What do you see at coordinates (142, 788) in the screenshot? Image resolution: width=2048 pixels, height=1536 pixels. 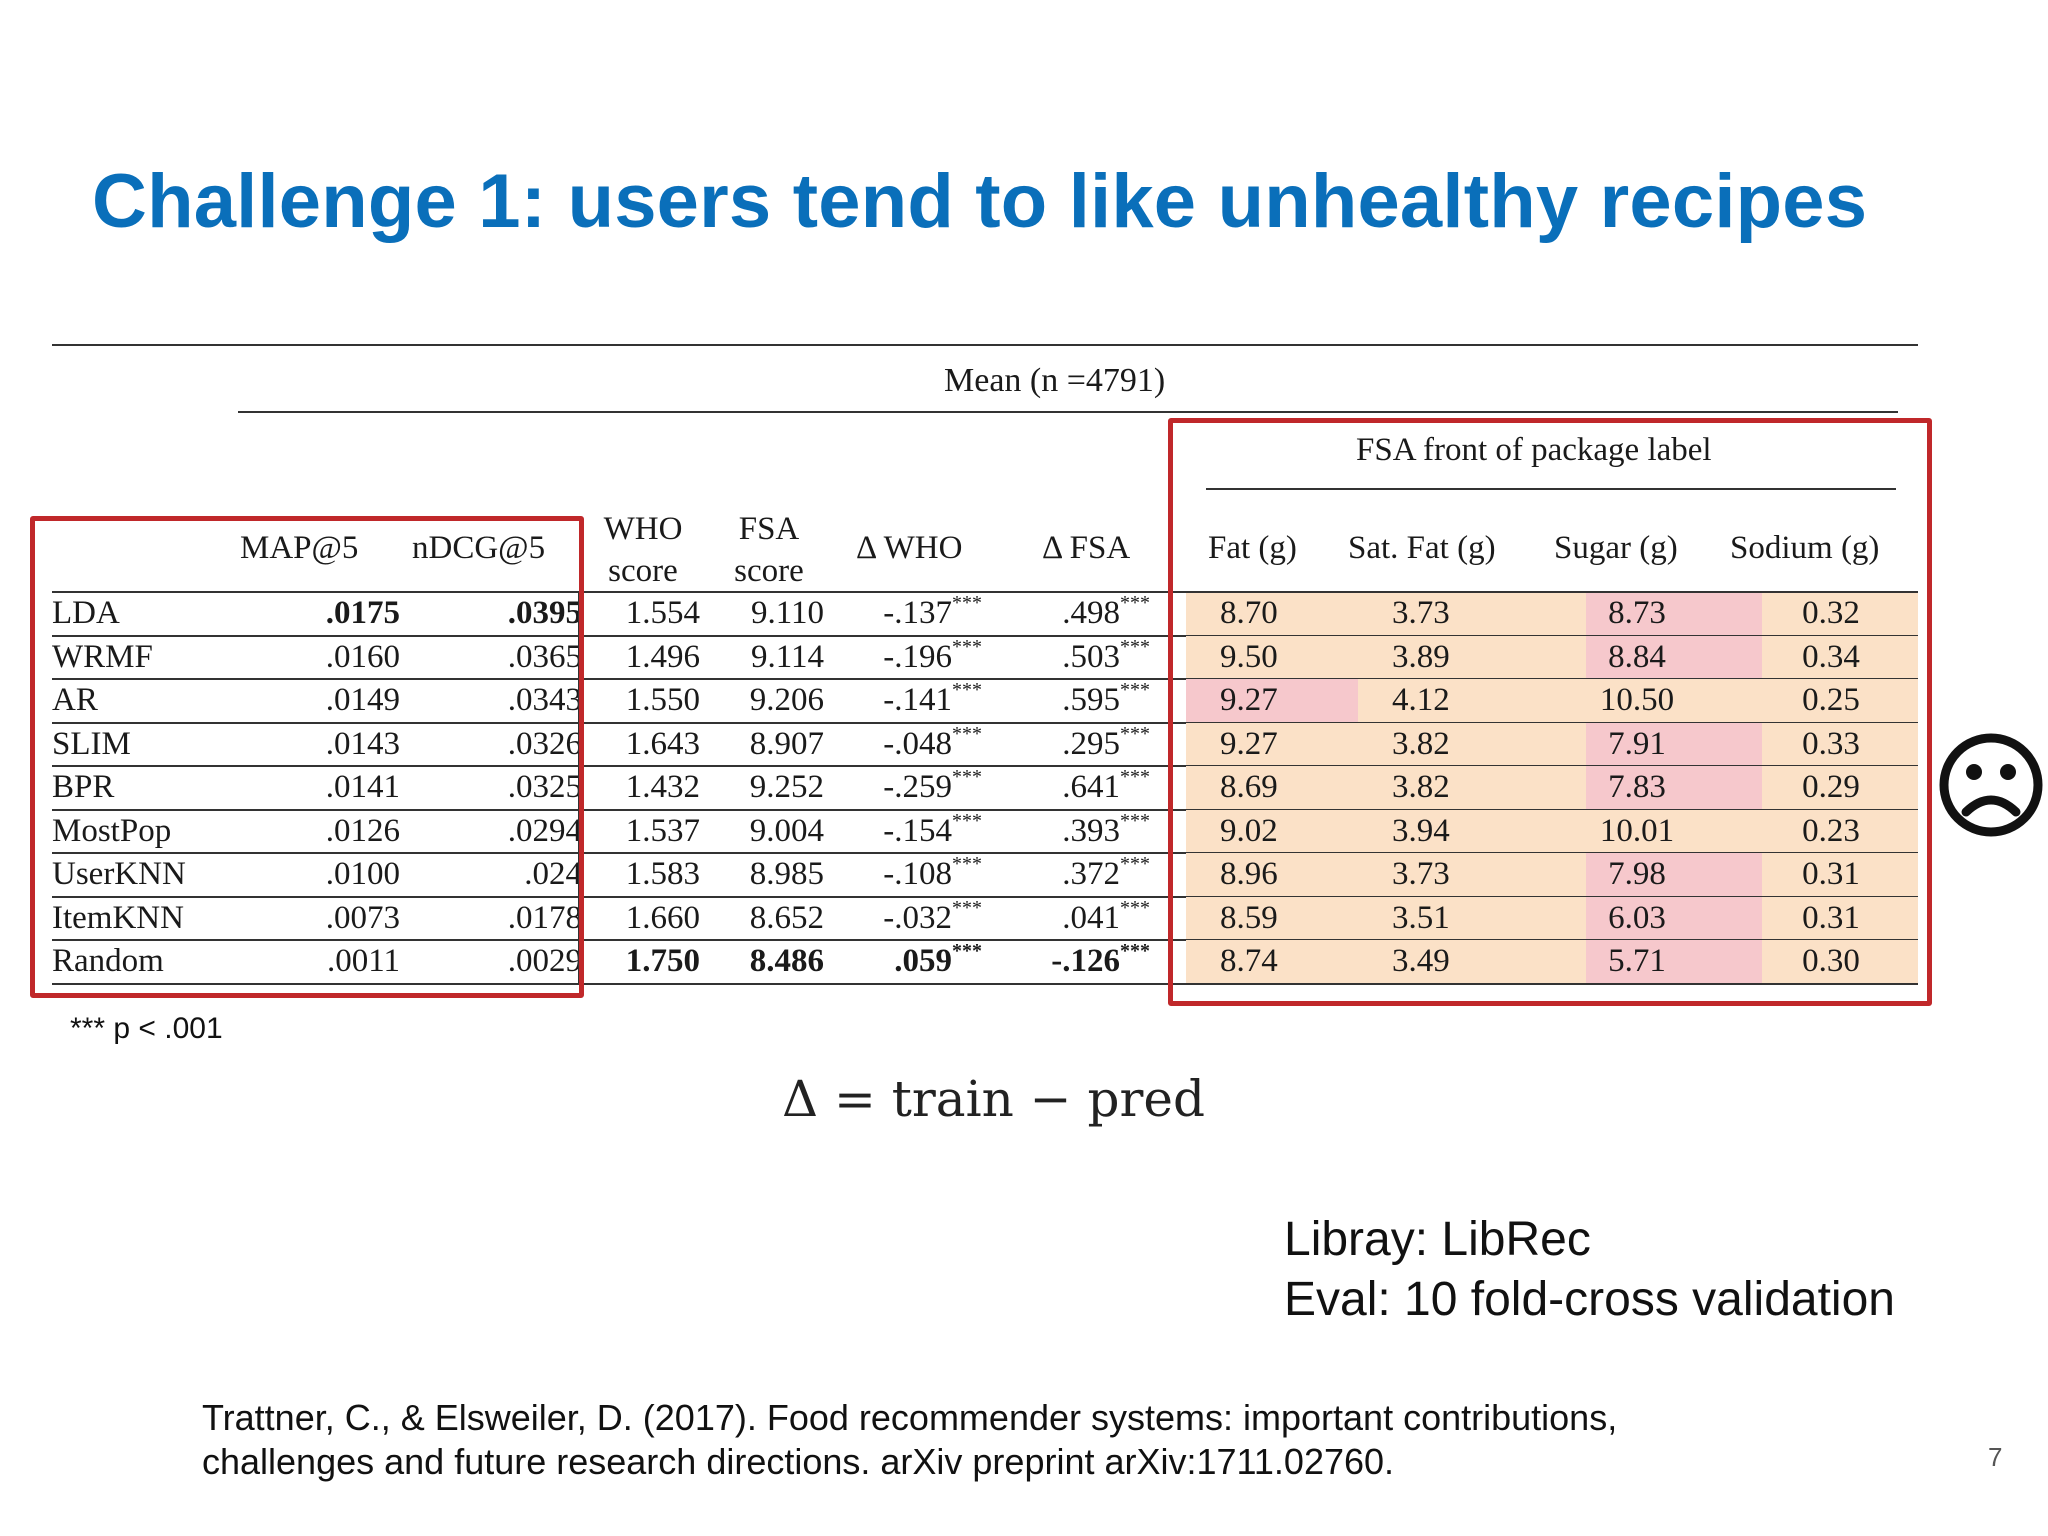 I see `cell-name: BPR` at bounding box center [142, 788].